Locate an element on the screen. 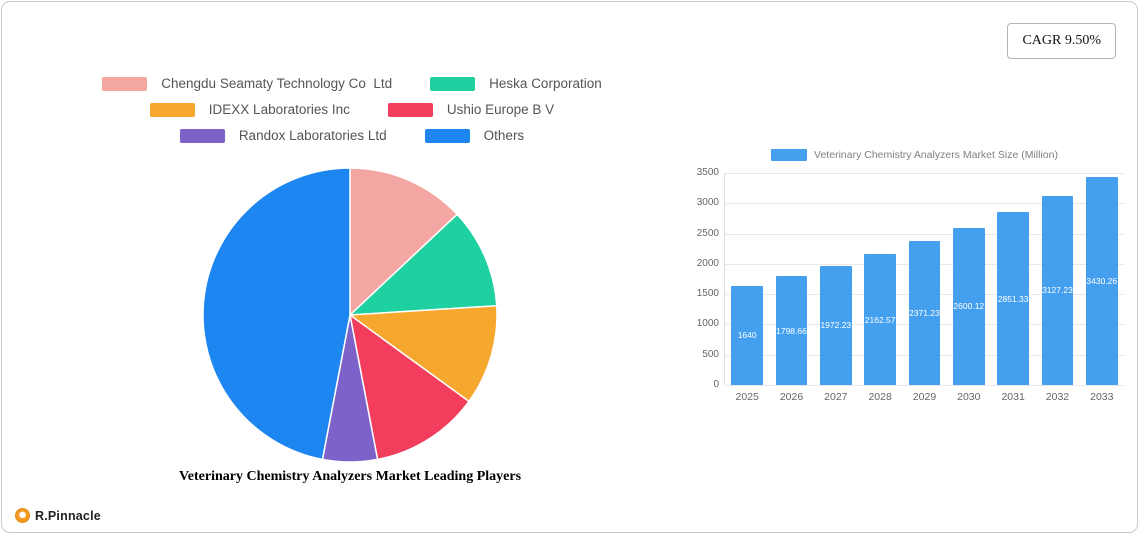  bar-value-label: 1972.23 is located at coordinates (836, 325).